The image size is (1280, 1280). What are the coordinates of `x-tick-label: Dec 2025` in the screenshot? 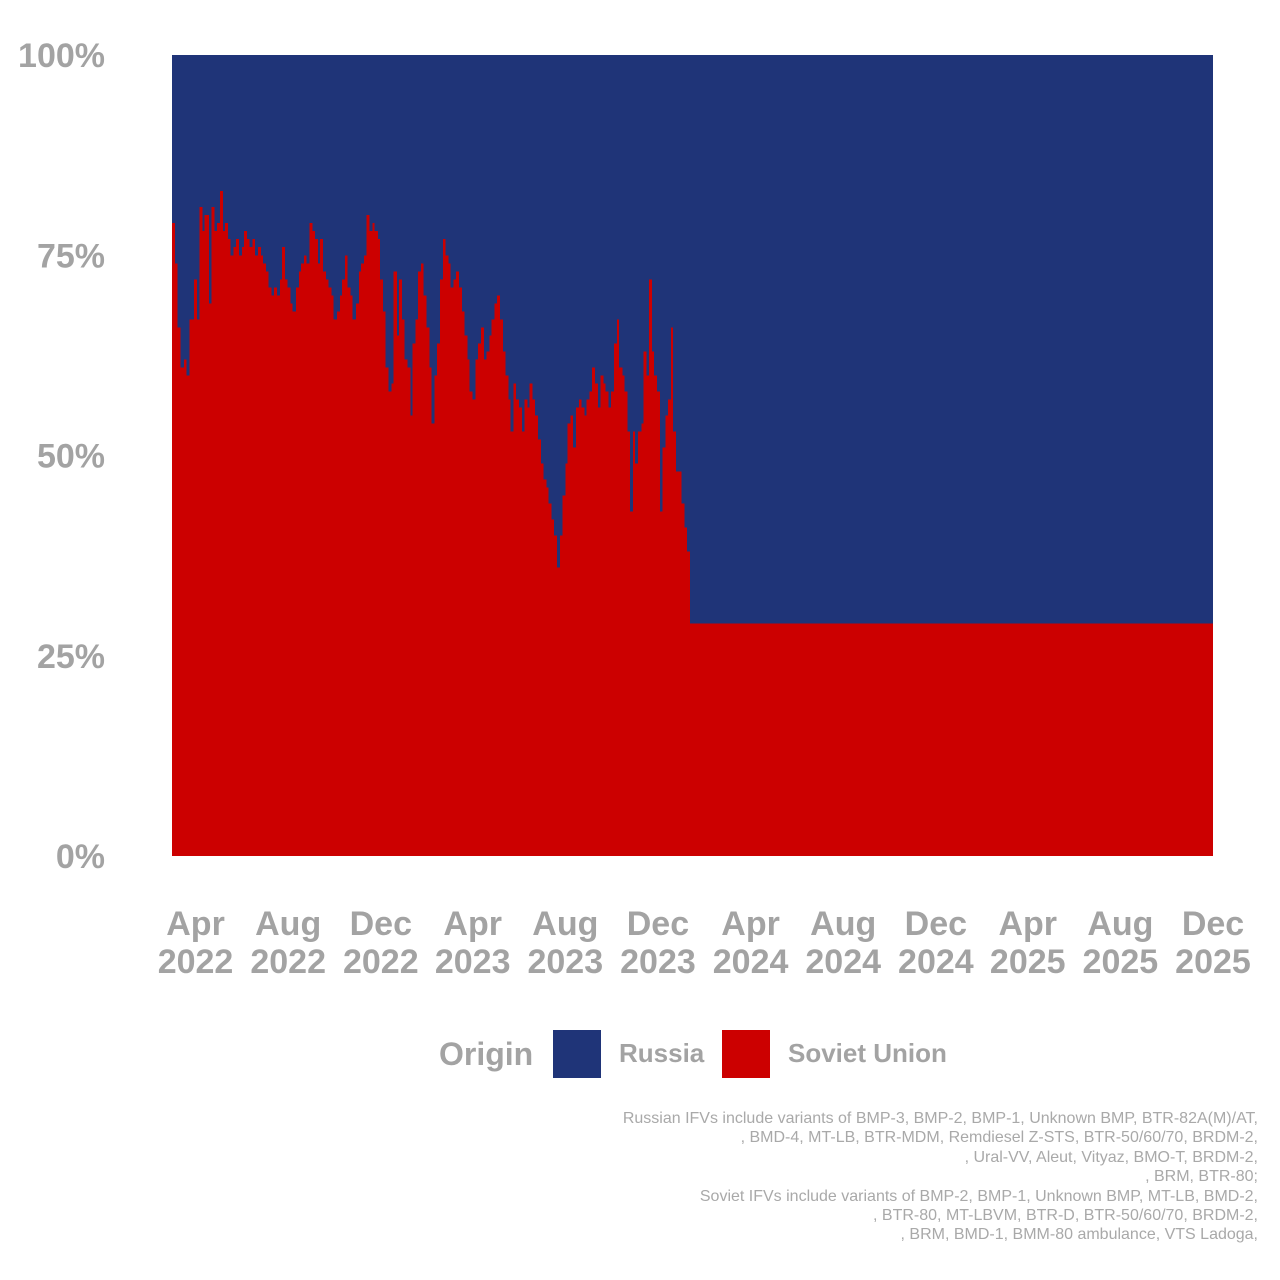 It's located at (1213, 943).